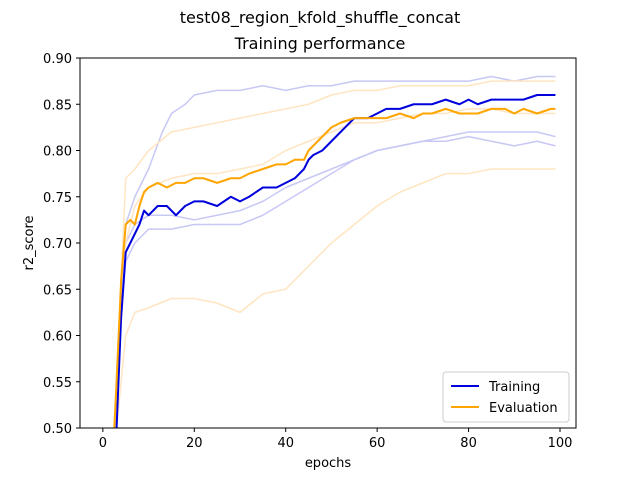 The width and height of the screenshot is (640, 480). I want to click on x-tick-label: 100, so click(560, 443).